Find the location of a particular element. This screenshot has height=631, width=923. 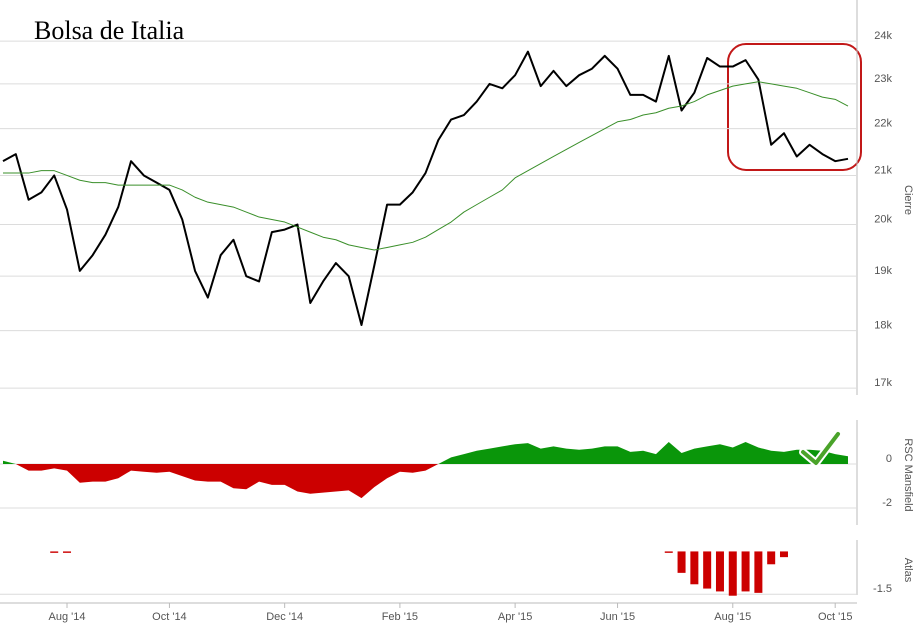

x-tick-label: Oct '15 is located at coordinates (835, 617).